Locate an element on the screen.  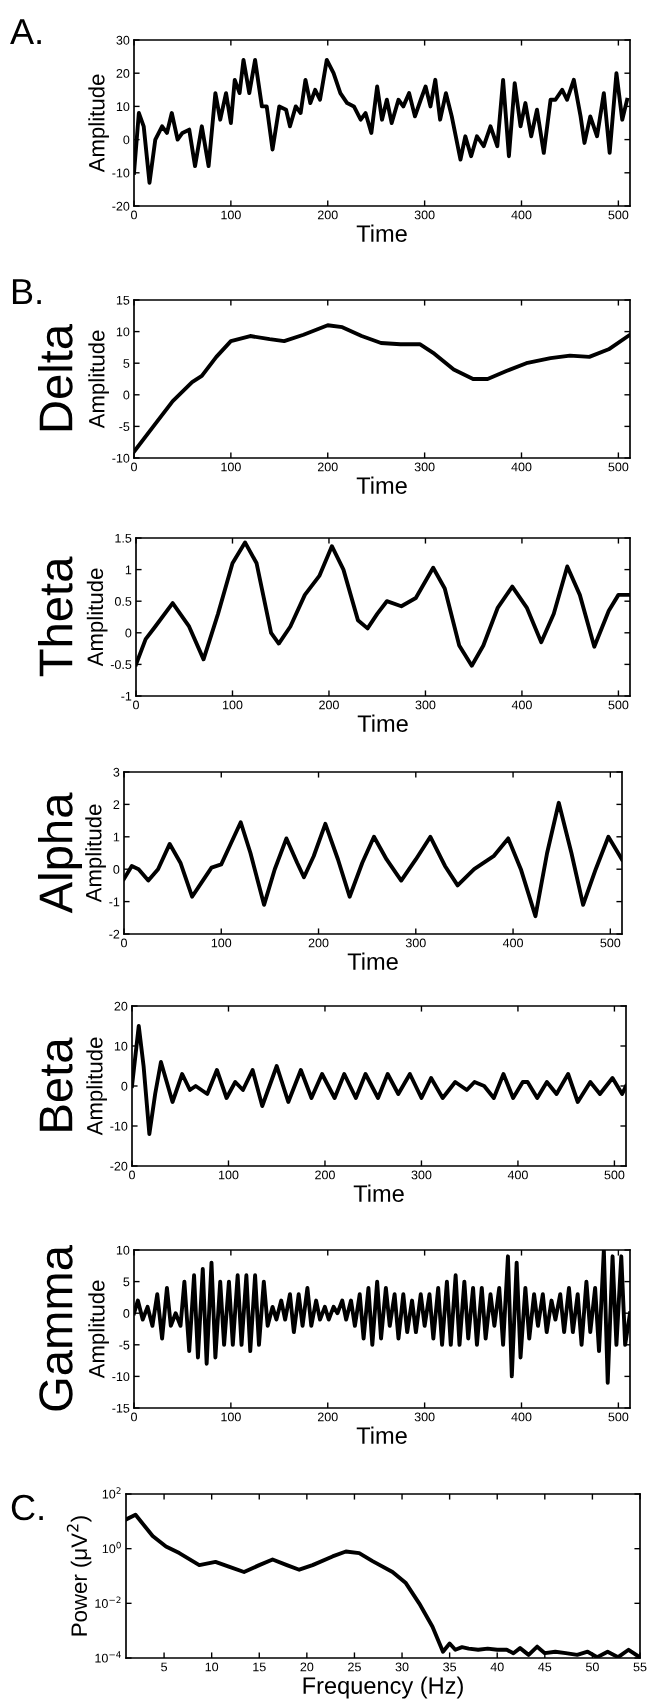
text: B. is located at coordinates (26, 291).